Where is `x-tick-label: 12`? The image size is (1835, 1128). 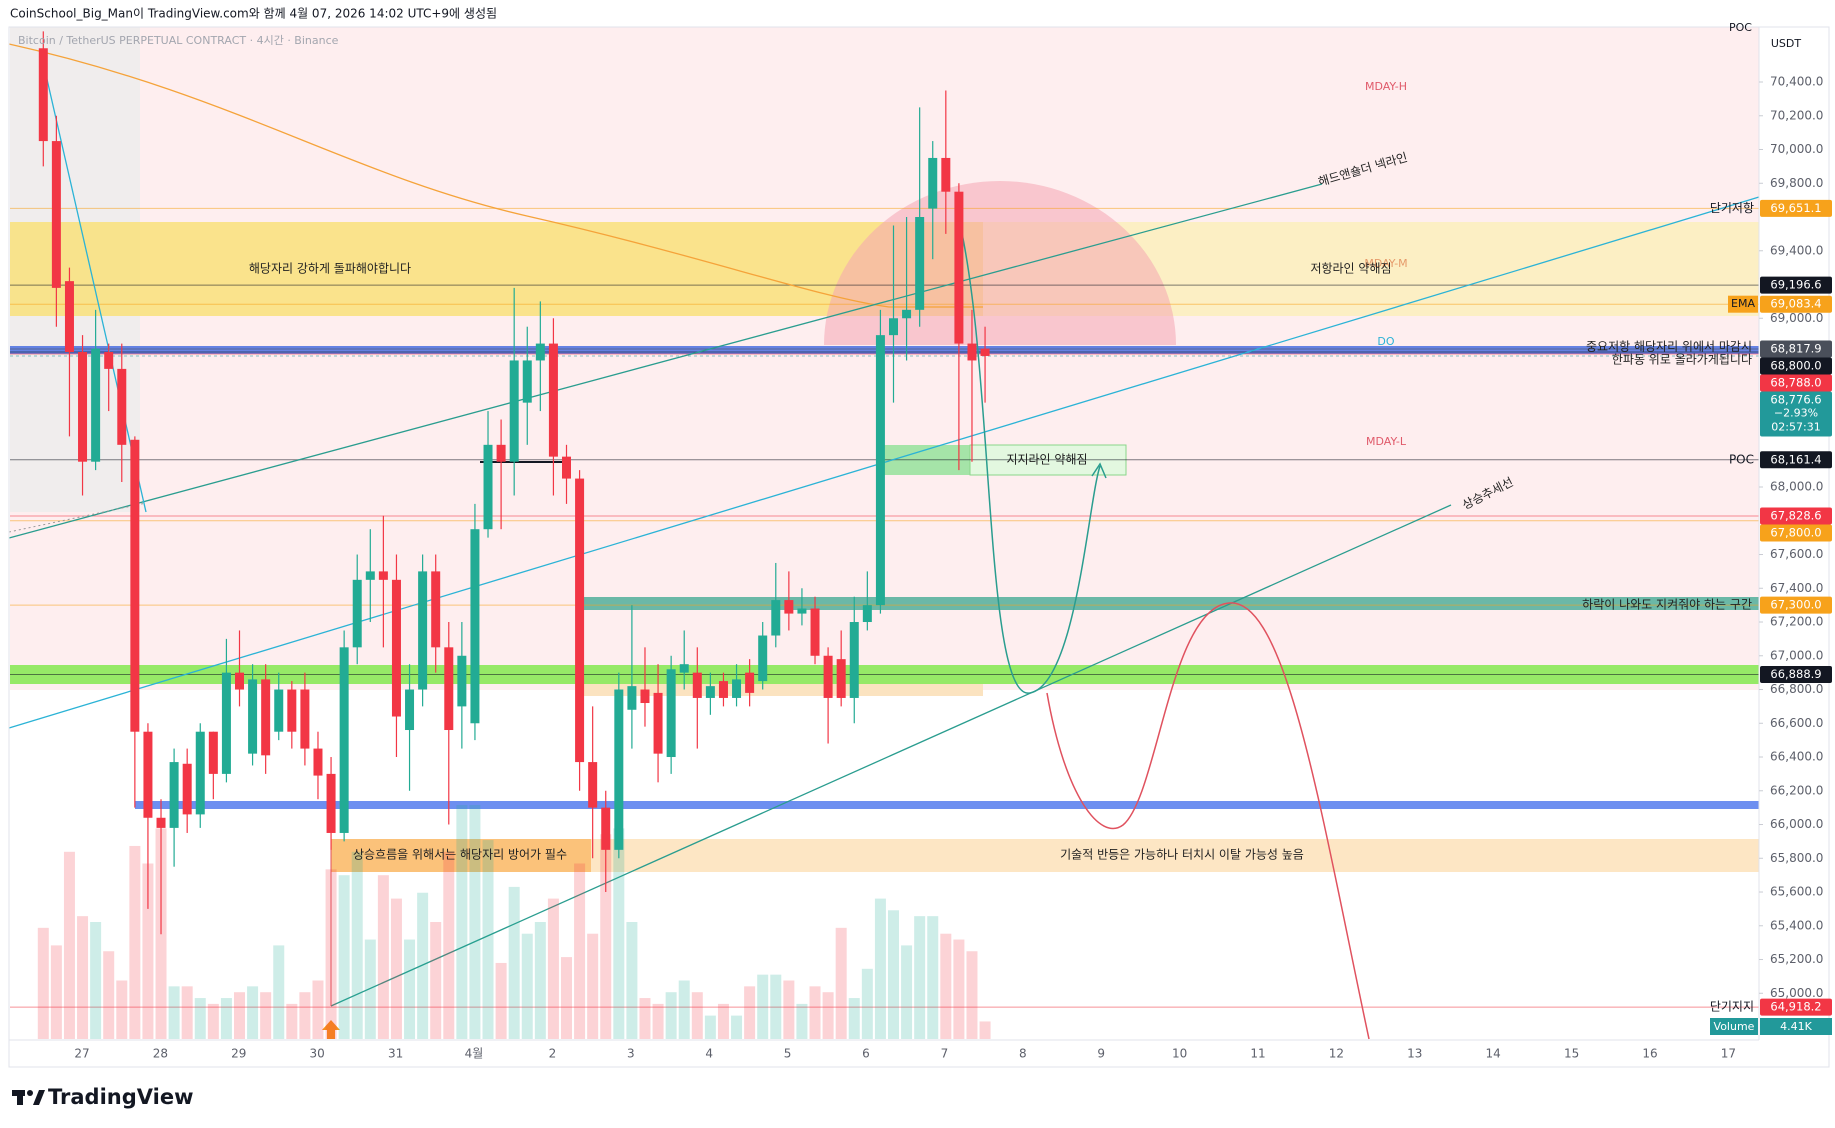 x-tick-label: 12 is located at coordinates (1336, 1054).